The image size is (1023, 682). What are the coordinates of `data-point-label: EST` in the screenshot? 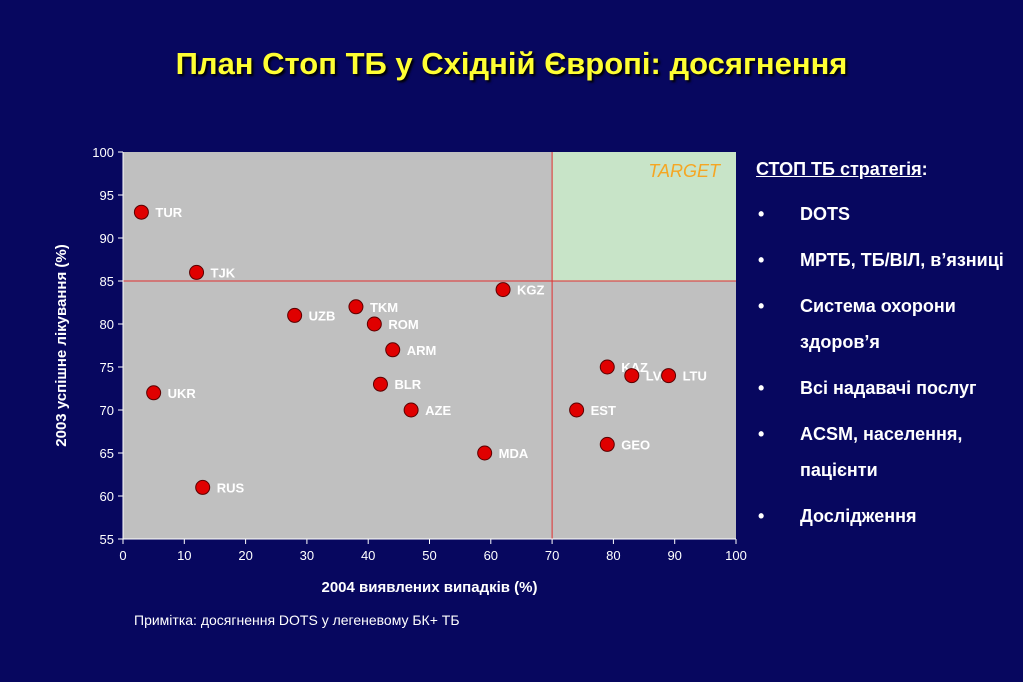 It's located at (603, 410).